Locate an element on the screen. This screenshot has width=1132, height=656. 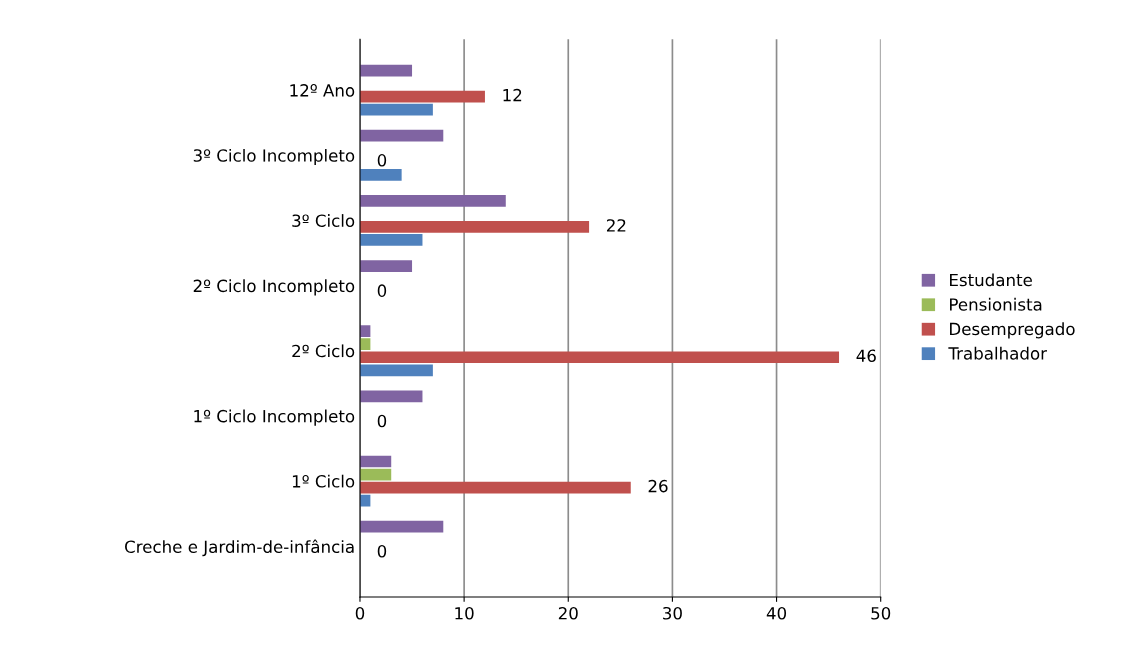
legend-label: Trabalhador is located at coordinates (998, 353).